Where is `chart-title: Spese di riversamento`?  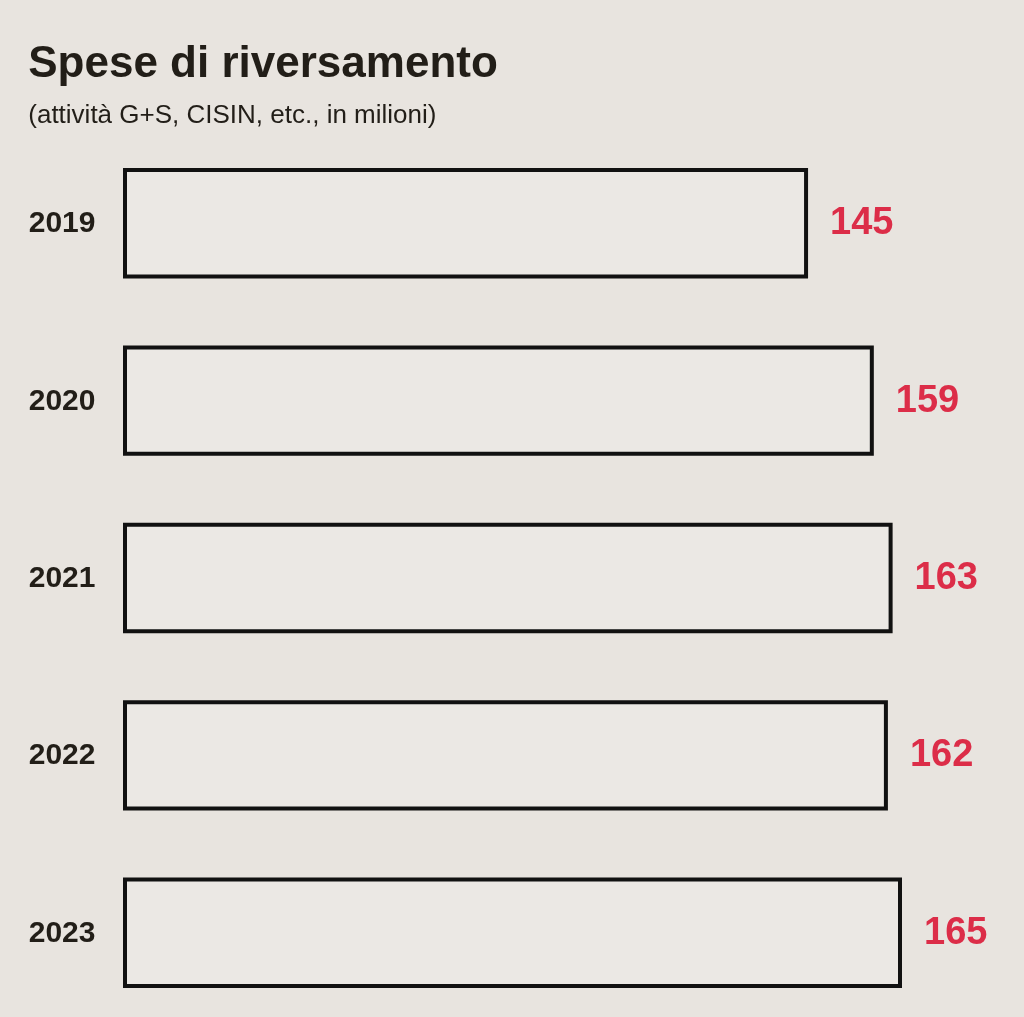
chart-title: Spese di riversamento is located at coordinates (263, 61).